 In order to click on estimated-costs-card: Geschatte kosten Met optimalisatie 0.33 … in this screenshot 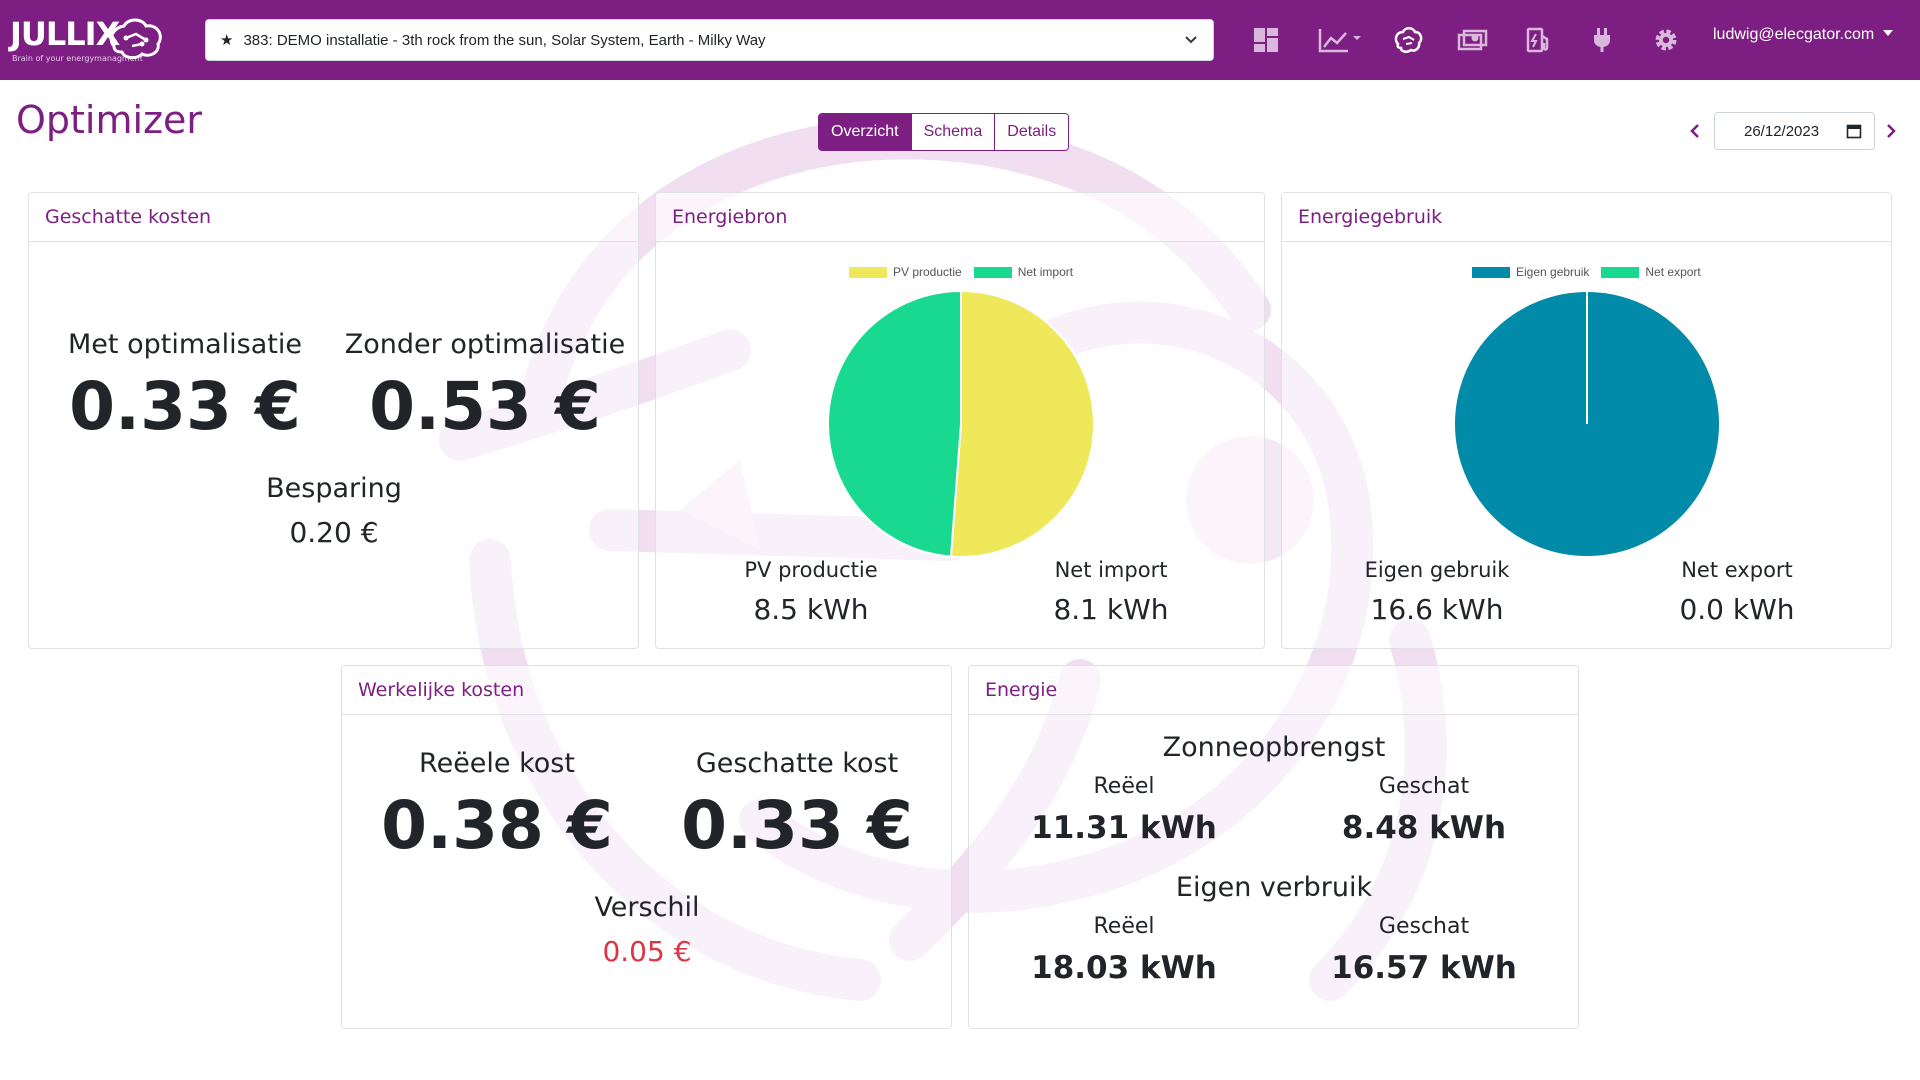, I will do `click(333, 420)`.